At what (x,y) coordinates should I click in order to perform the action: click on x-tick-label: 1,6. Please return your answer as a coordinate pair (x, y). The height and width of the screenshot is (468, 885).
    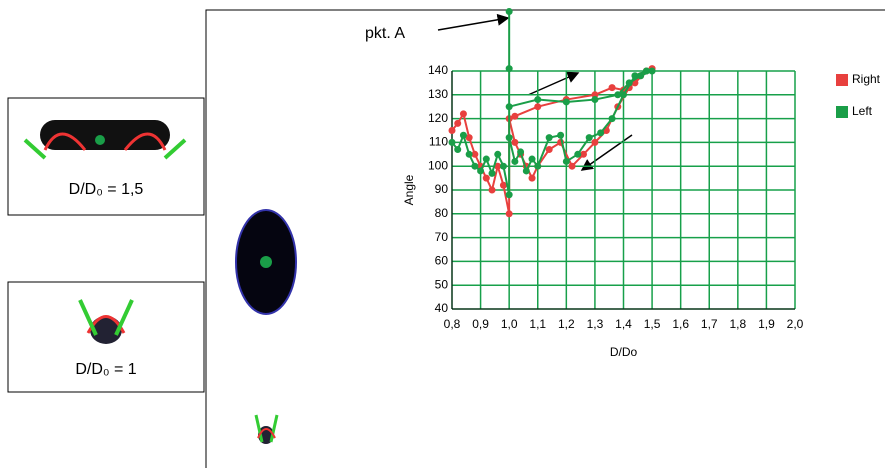
    Looking at the image, I should click on (680, 324).